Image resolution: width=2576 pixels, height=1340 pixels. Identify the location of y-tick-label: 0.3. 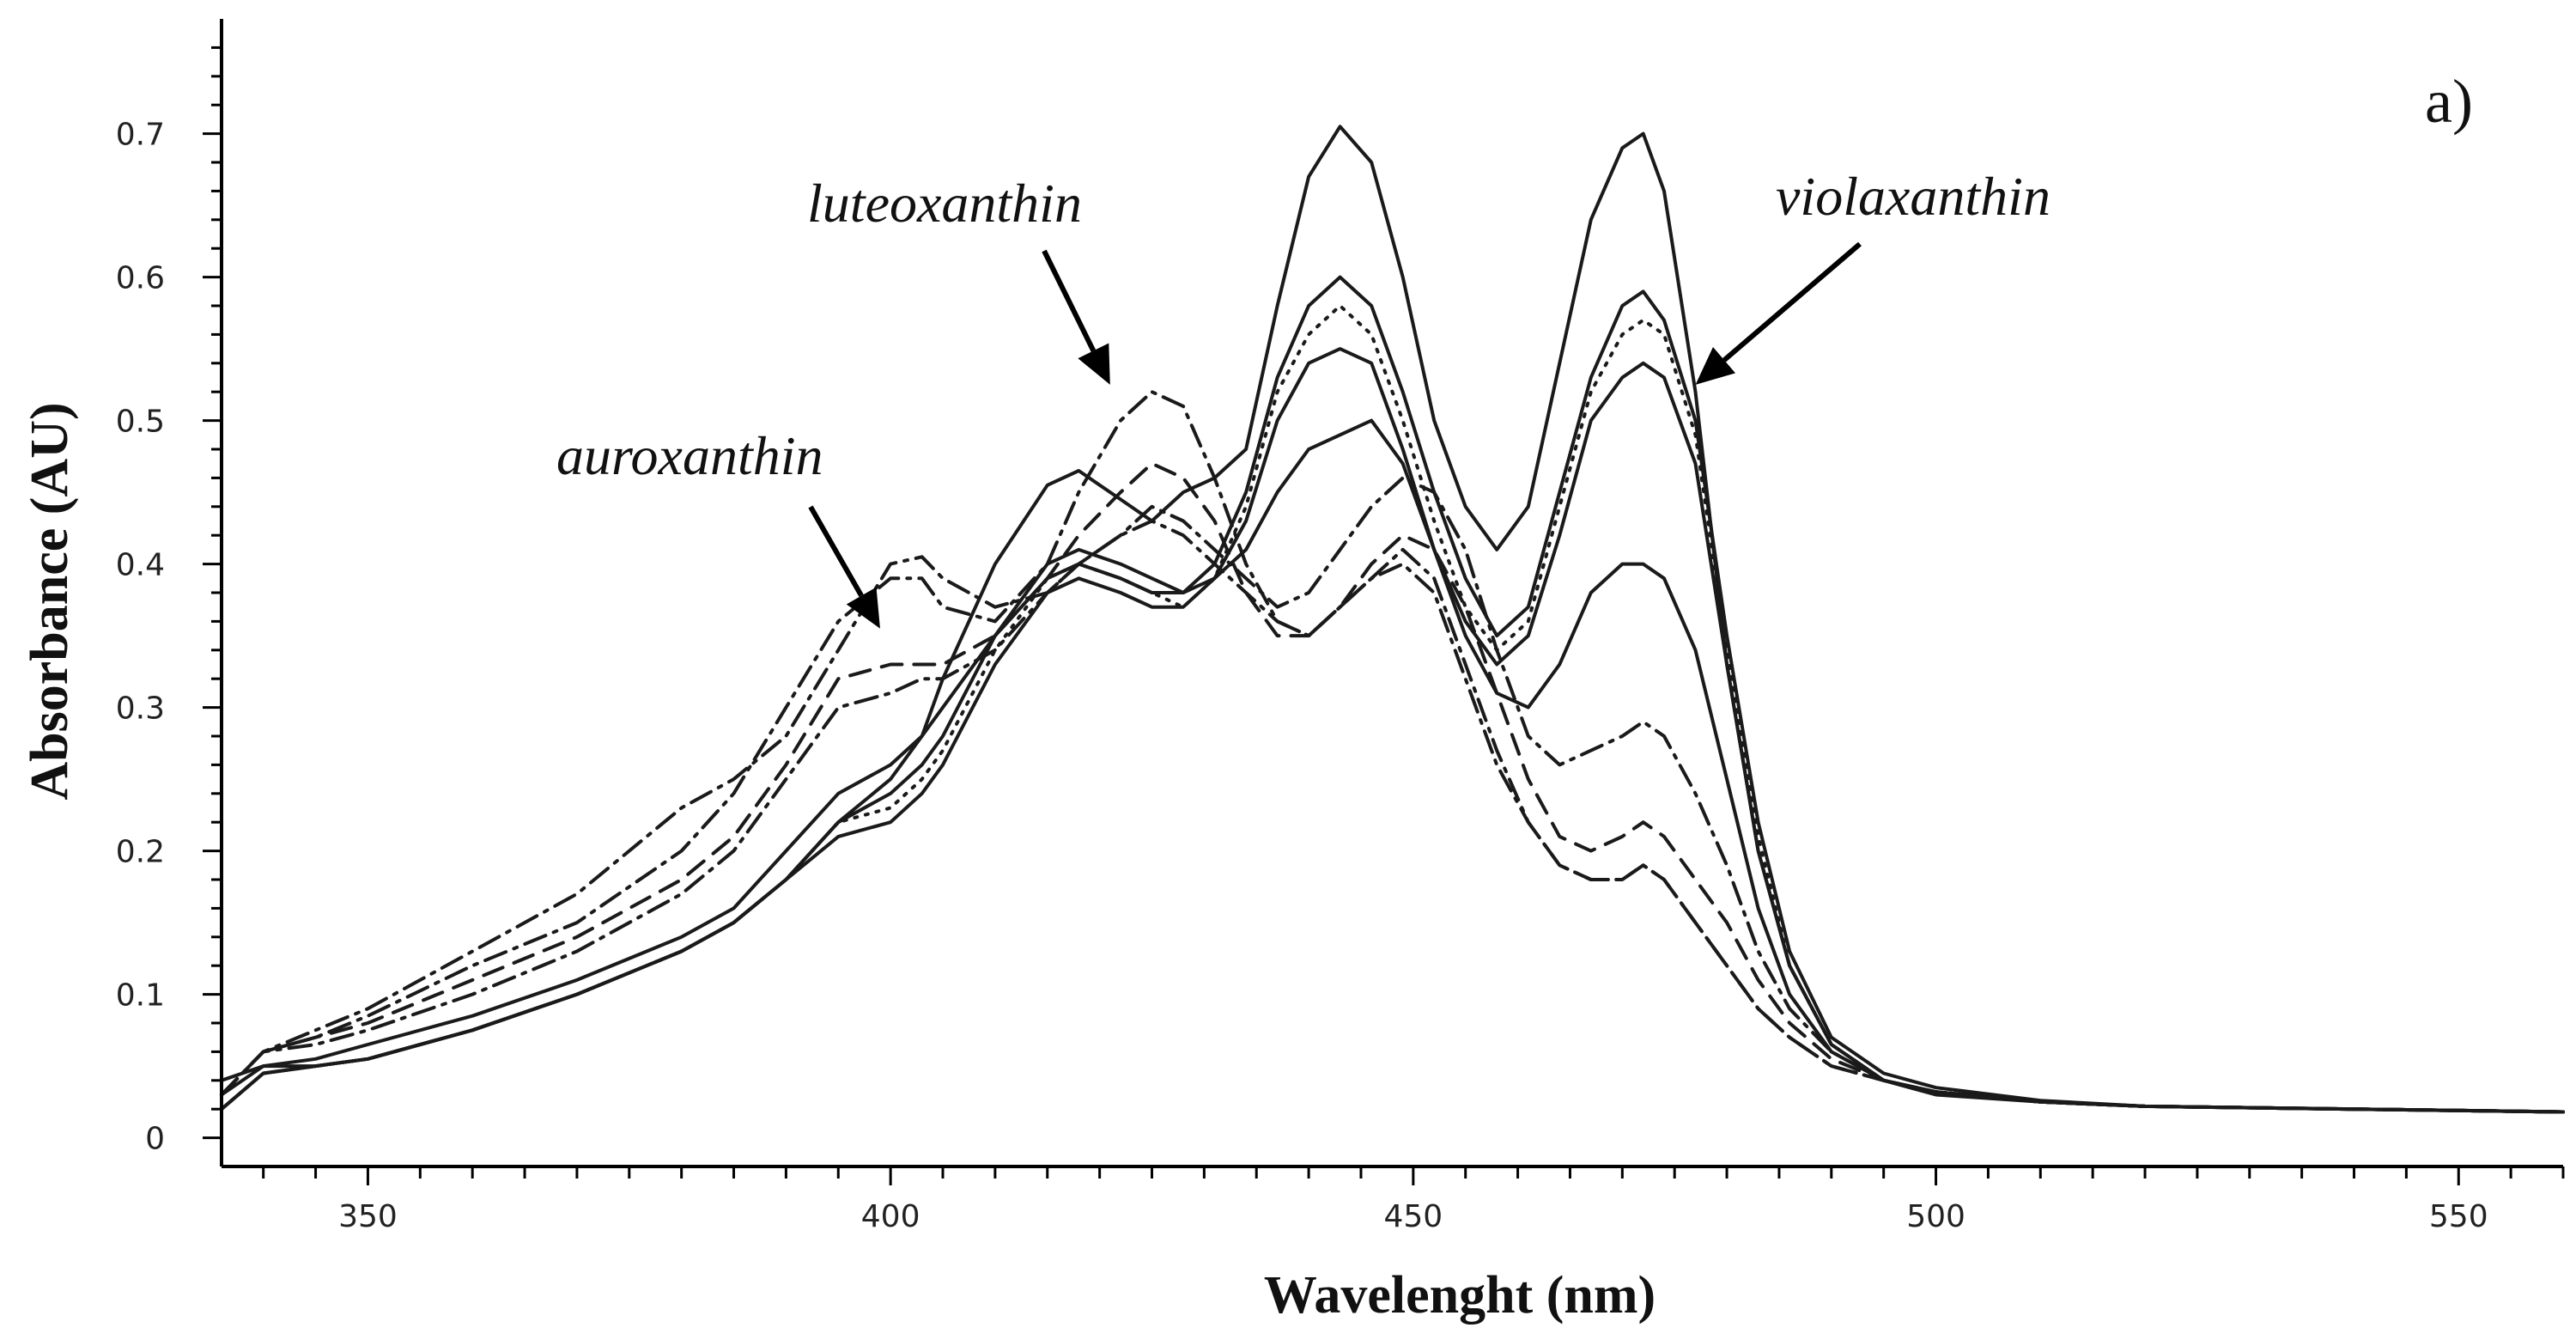
(140, 709).